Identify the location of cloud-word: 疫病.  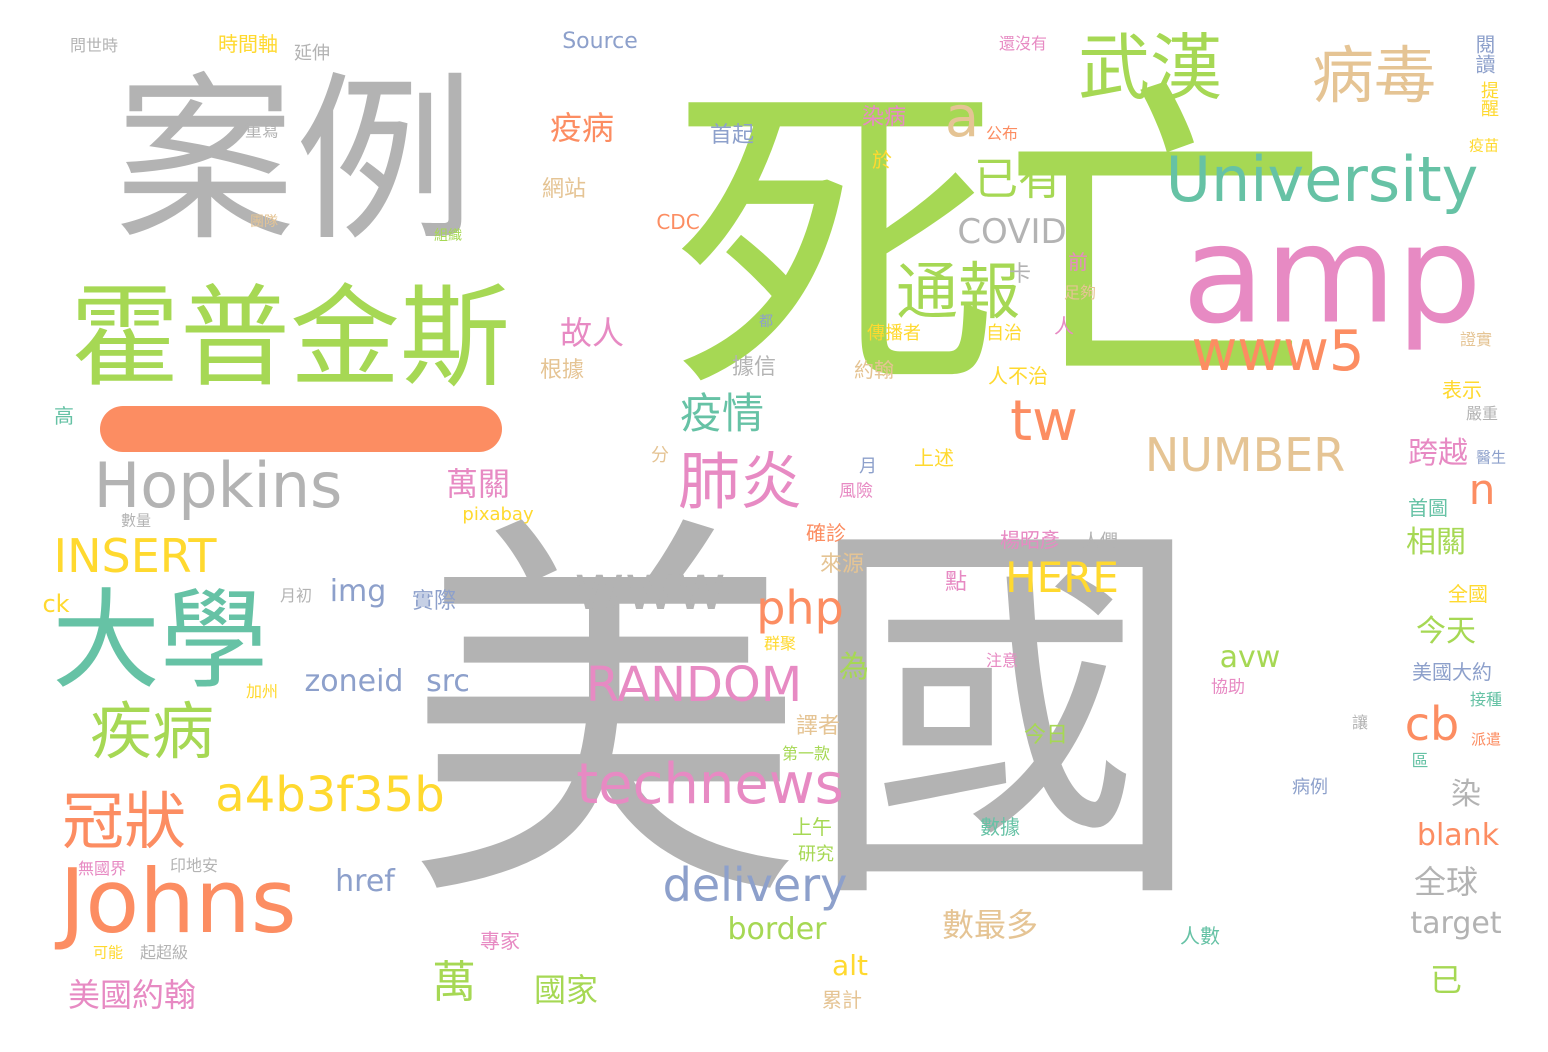
(582, 128).